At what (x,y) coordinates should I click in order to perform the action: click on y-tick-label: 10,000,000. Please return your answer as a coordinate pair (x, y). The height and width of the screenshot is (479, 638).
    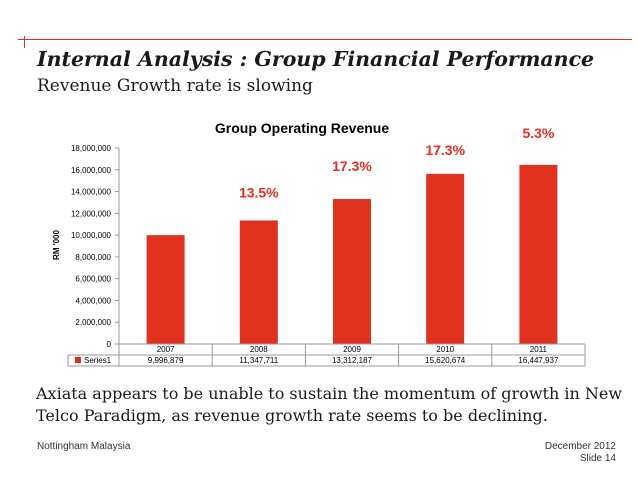
    Looking at the image, I should click on (91, 235).